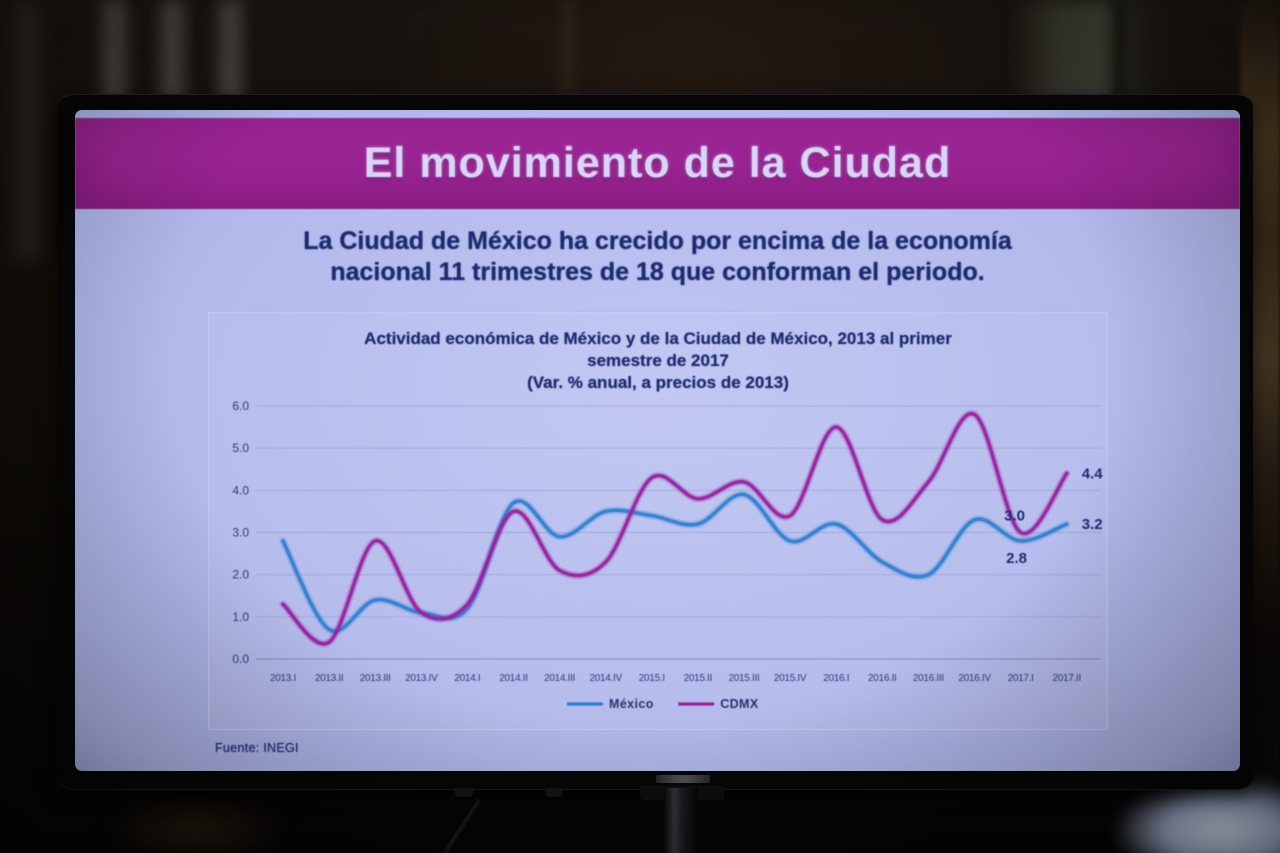  What do you see at coordinates (681, 820) in the screenshot?
I see `tv-stand-pole` at bounding box center [681, 820].